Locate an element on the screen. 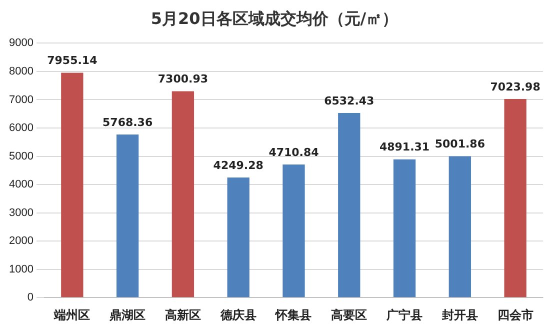 The width and height of the screenshot is (557, 330). x-tick-label: 高新区 is located at coordinates (182, 315).